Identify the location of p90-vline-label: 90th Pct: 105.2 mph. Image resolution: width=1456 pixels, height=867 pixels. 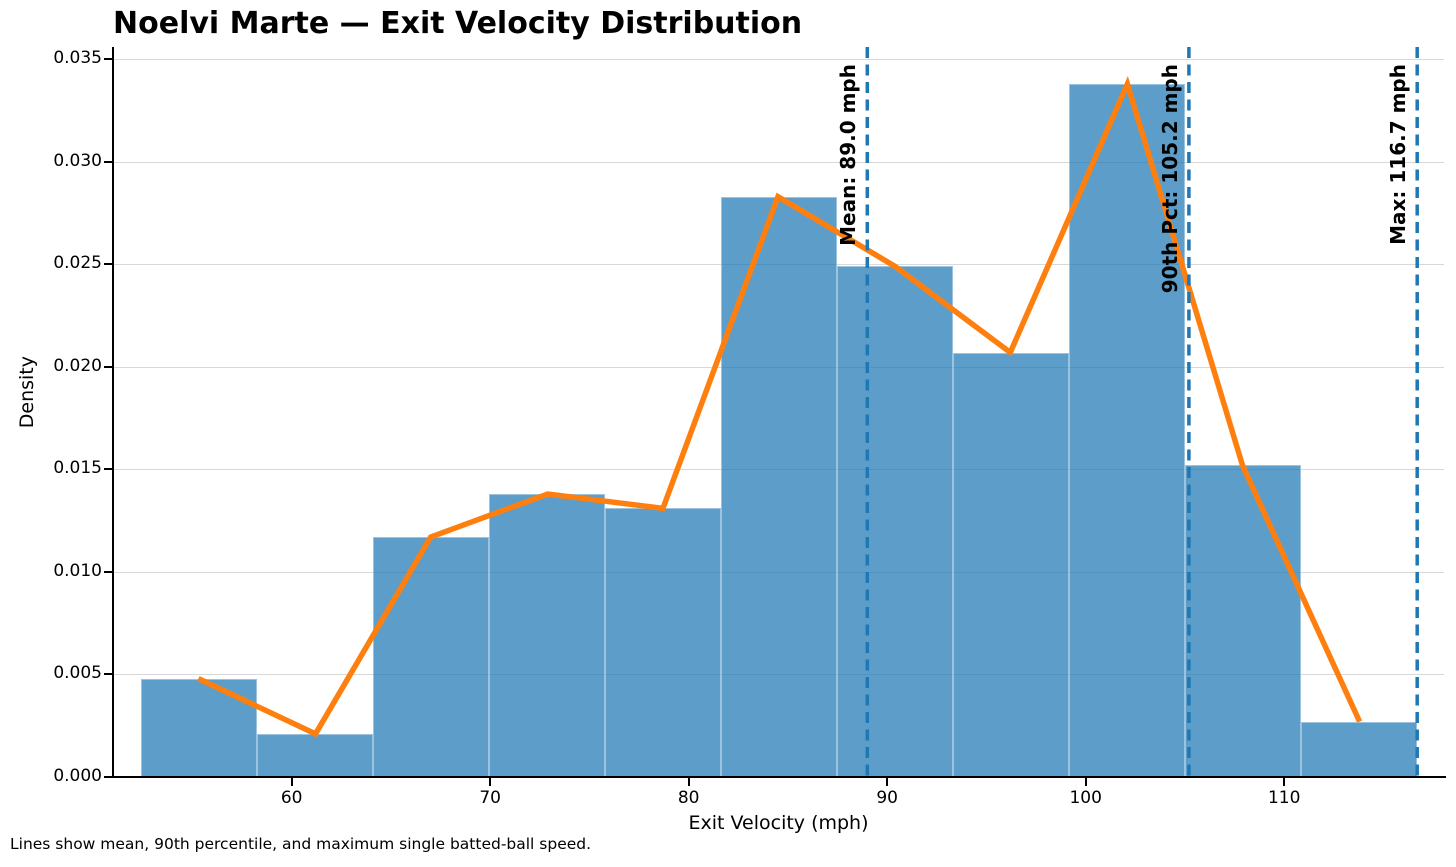
(1169, 179).